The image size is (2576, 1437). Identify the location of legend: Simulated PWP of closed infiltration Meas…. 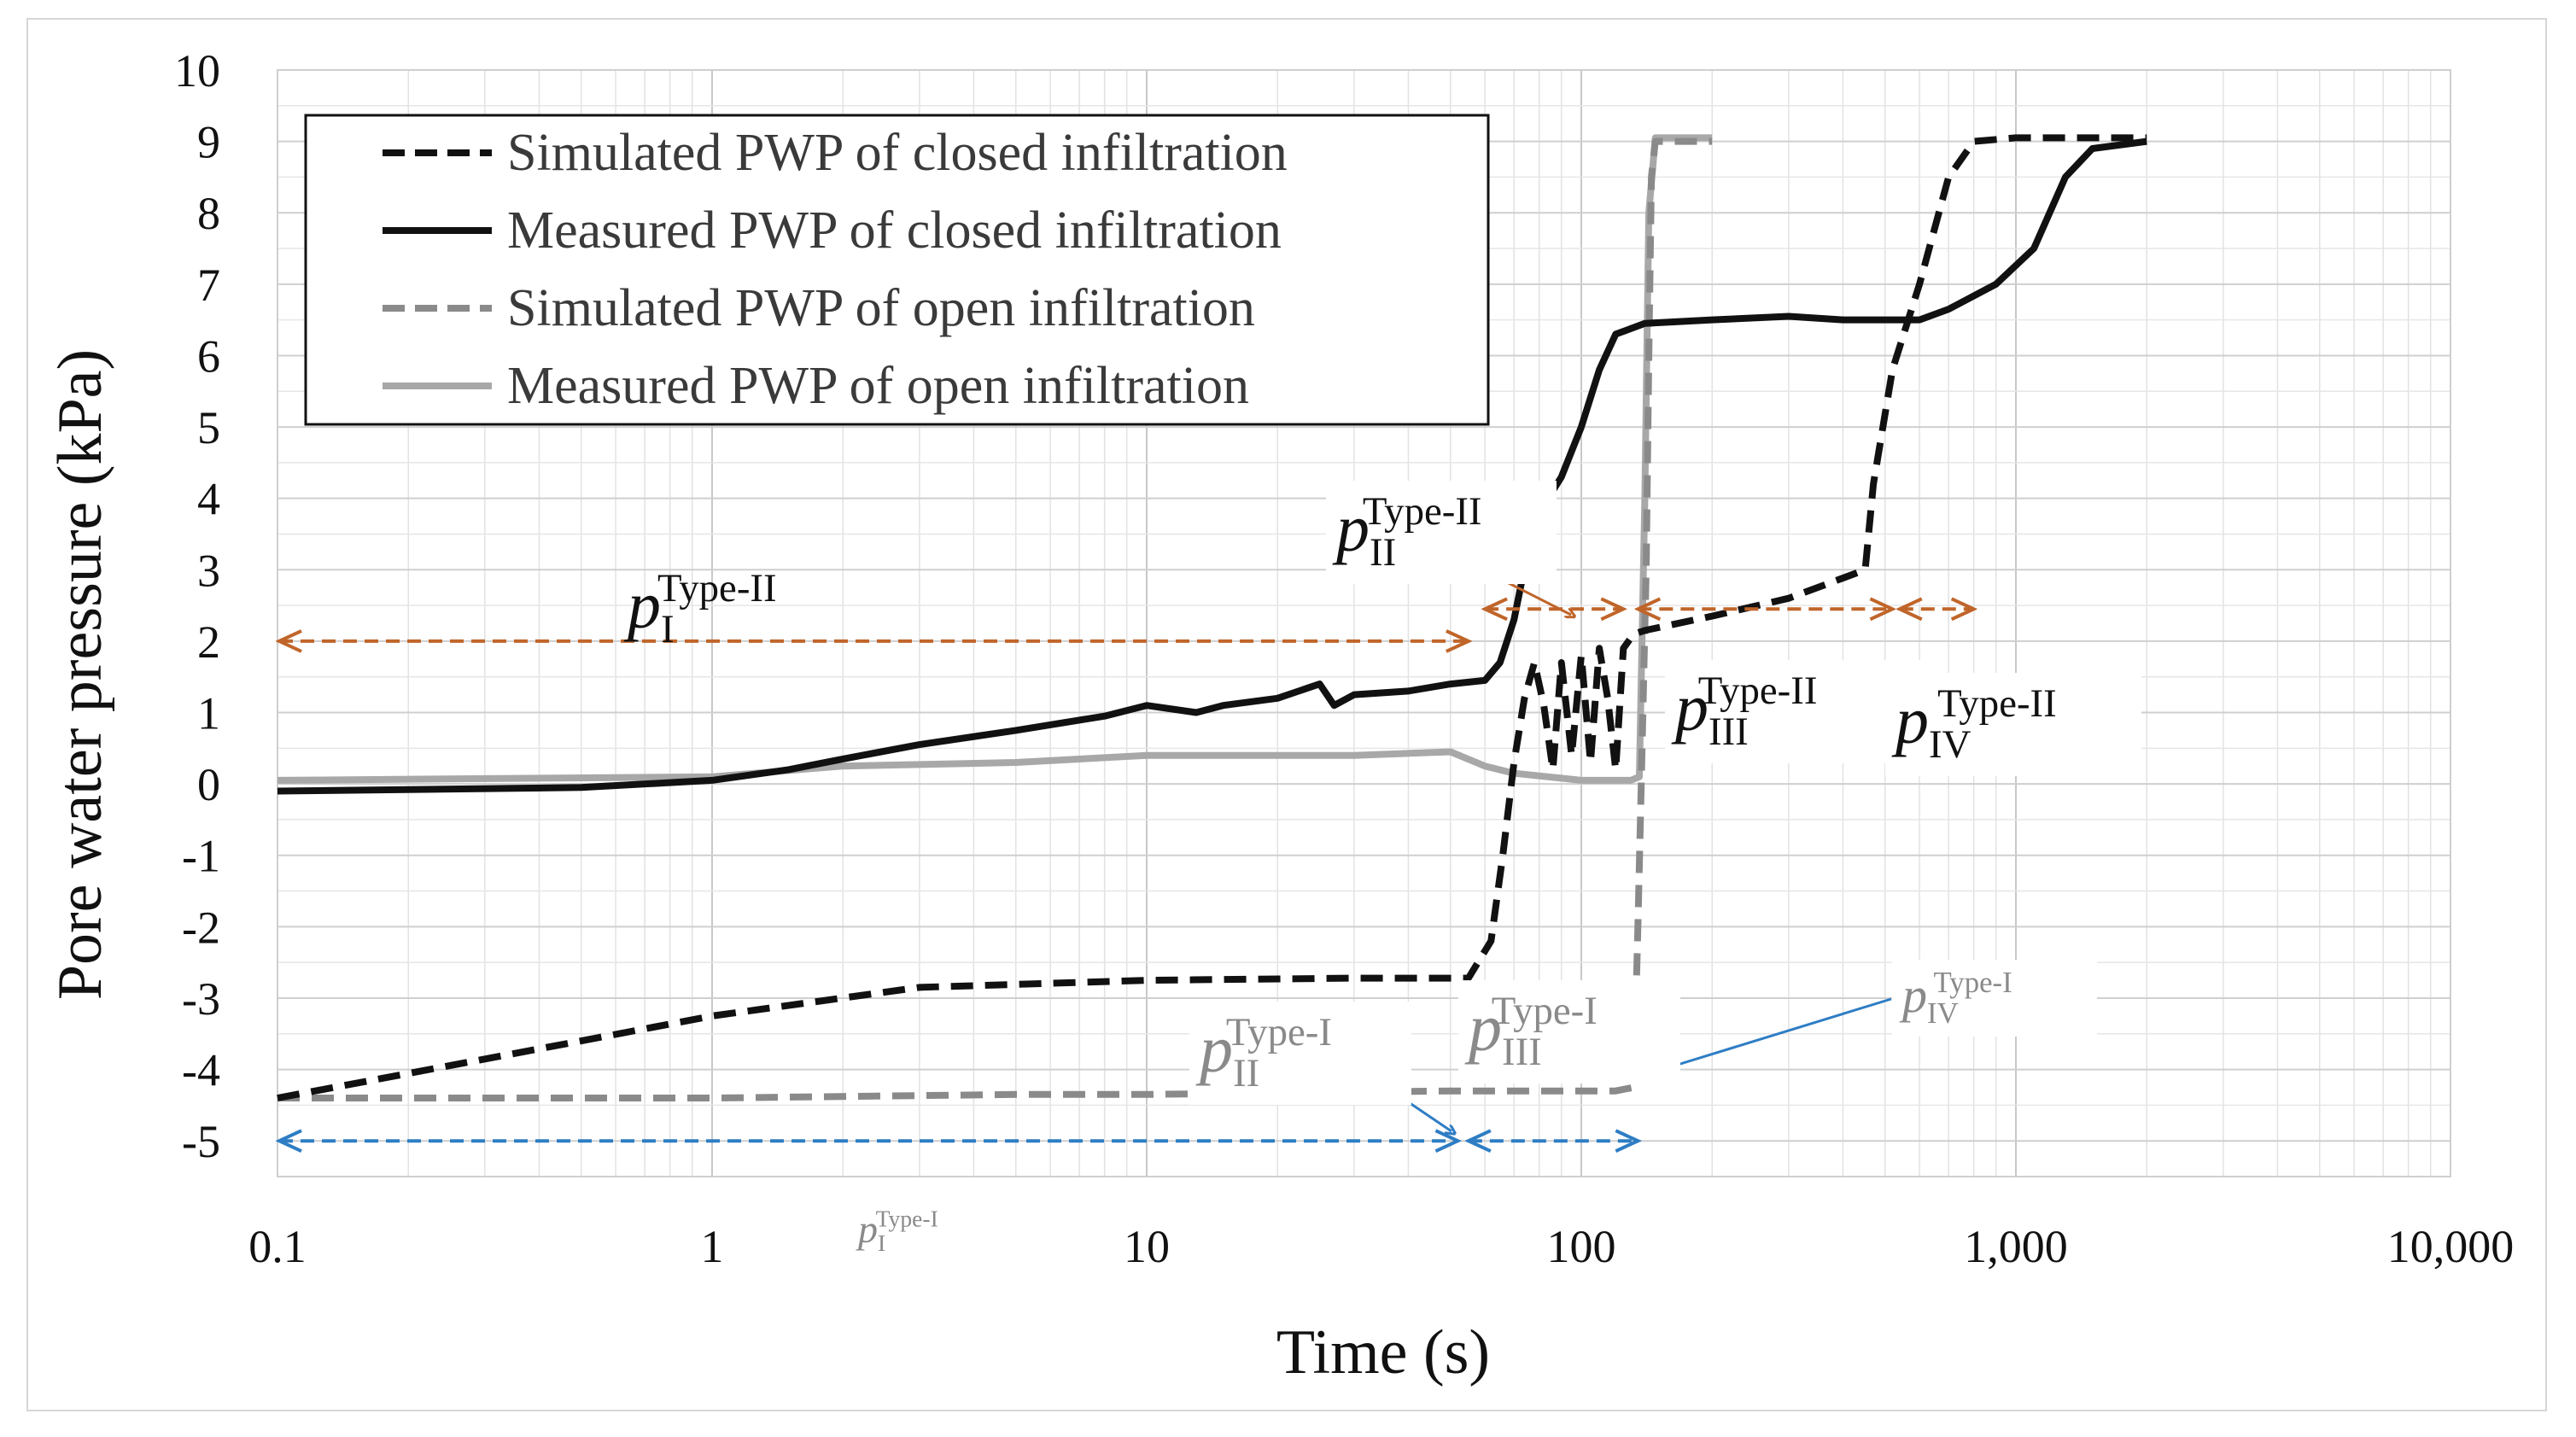
(897, 270).